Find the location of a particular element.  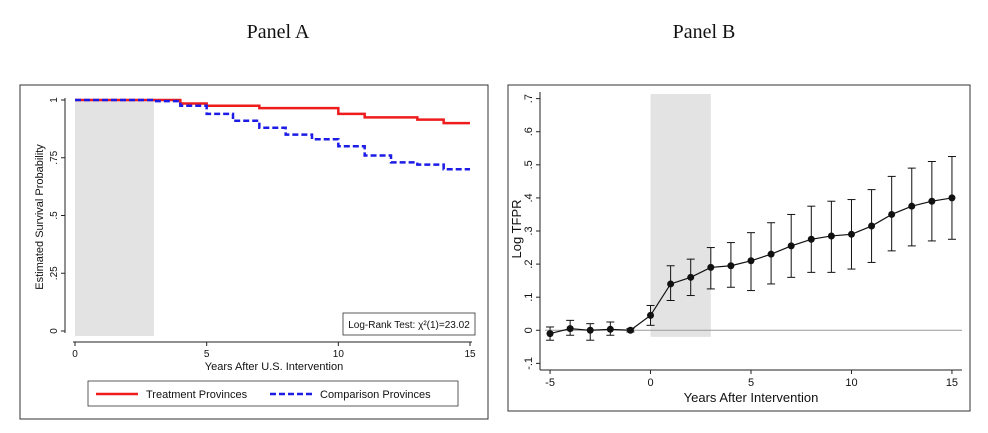

panel-a-y-tick-label: .75 is located at coordinates (54, 157).